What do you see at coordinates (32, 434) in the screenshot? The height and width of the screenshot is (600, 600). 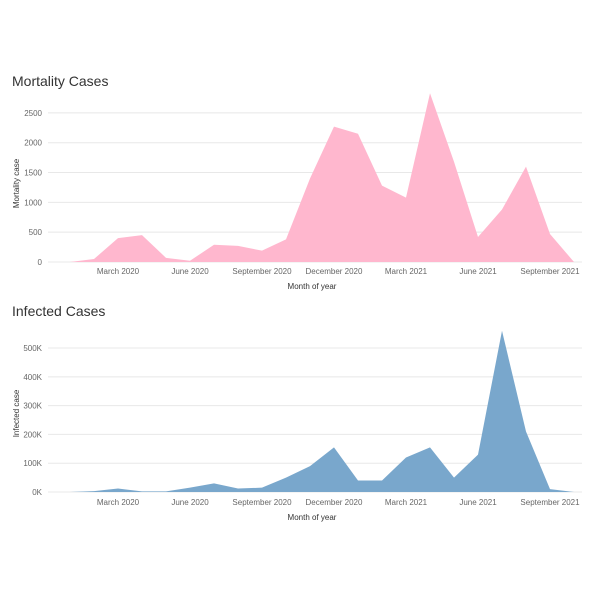 I see `infected-y-tick-label: 200K` at bounding box center [32, 434].